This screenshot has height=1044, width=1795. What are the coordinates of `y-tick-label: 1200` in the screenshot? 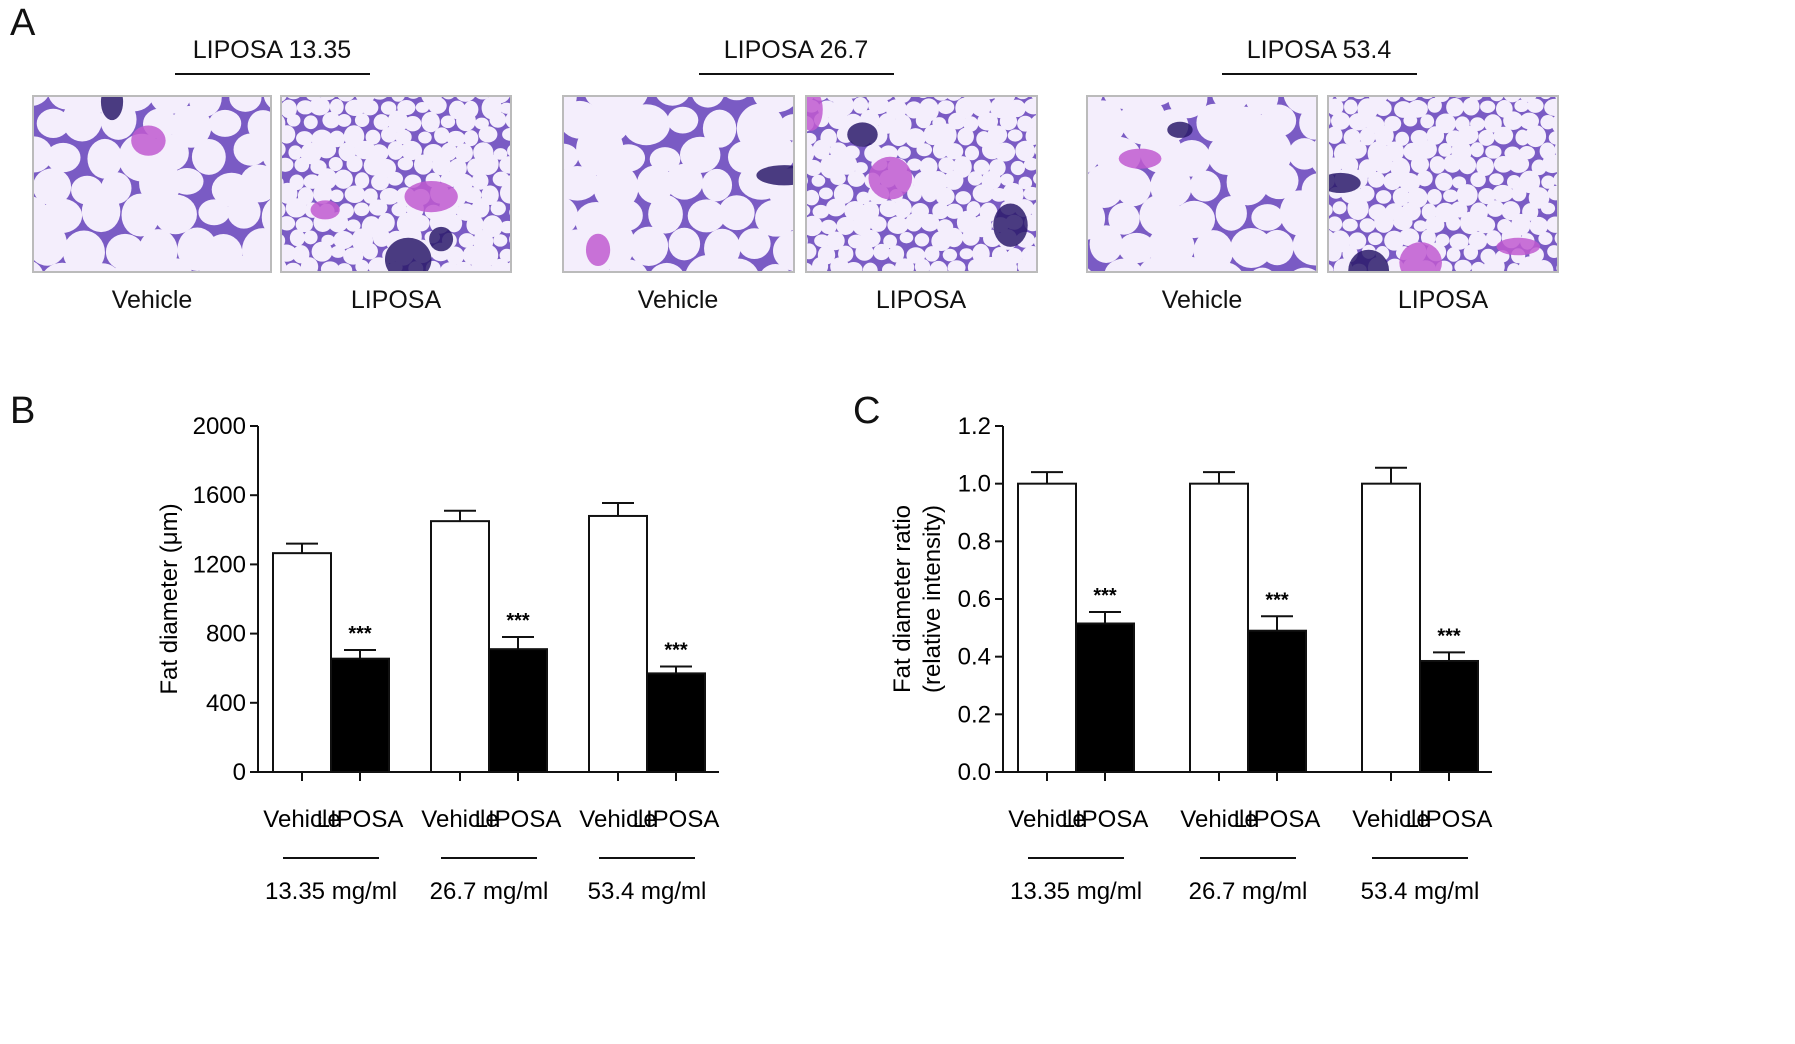 It's located at (219, 564).